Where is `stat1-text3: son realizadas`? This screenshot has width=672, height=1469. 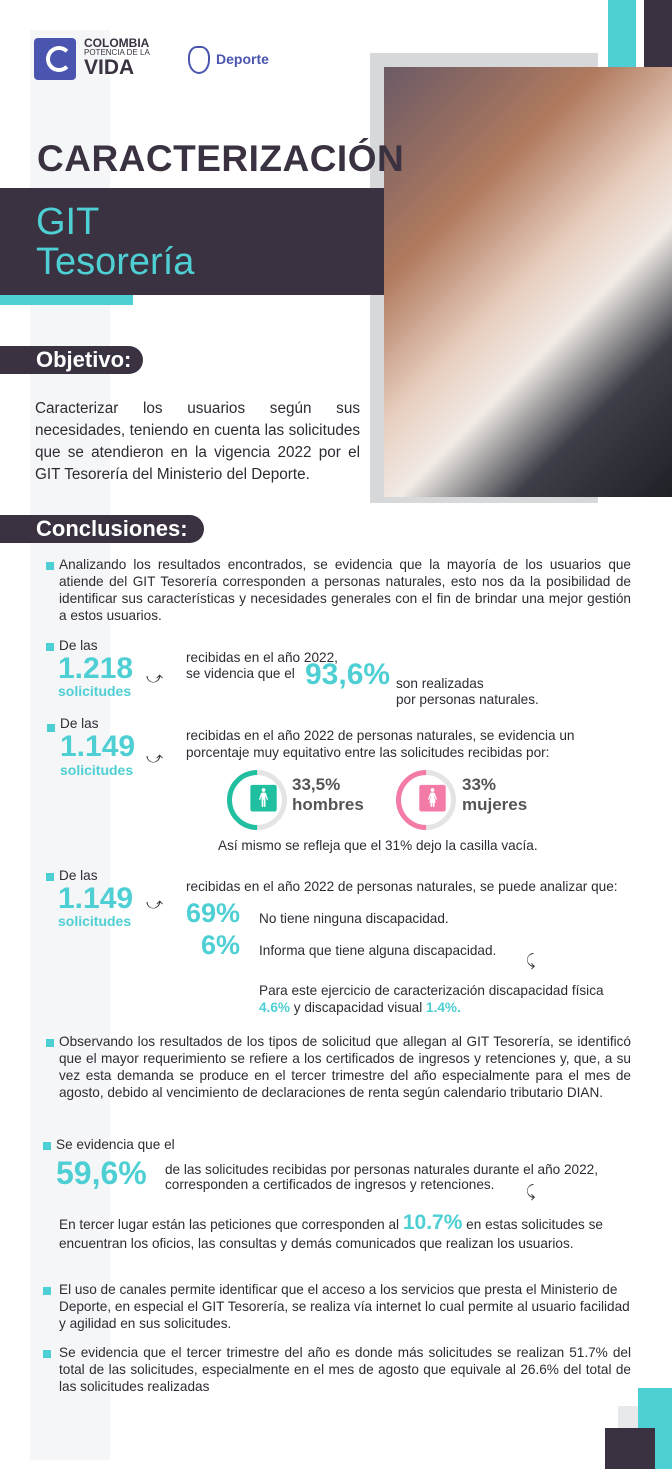
stat1-text3: son realizadas is located at coordinates (440, 683).